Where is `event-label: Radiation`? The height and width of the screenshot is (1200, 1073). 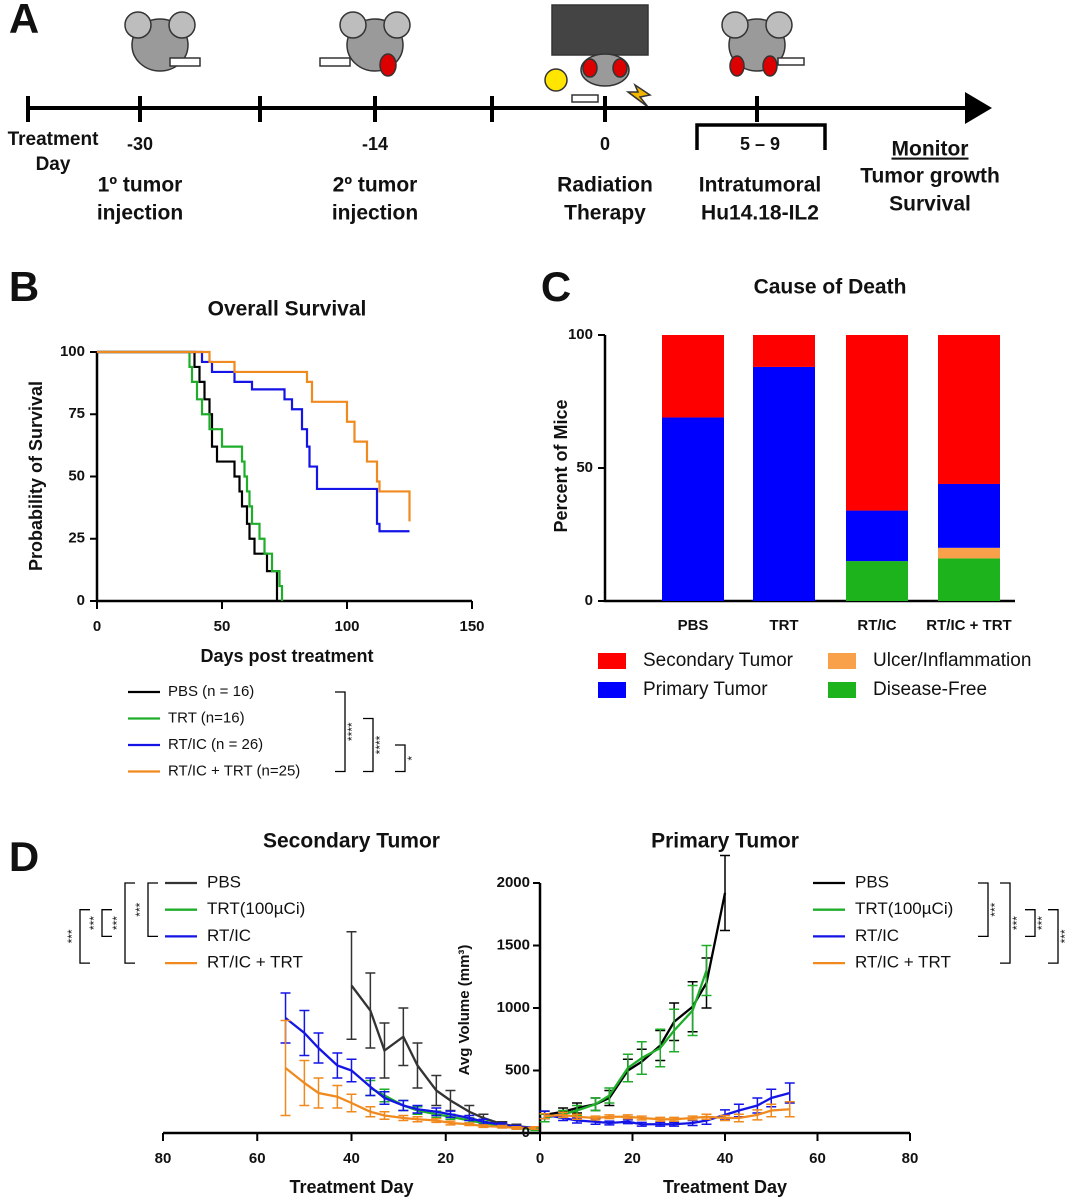
event-label: Radiation is located at coordinates (605, 185).